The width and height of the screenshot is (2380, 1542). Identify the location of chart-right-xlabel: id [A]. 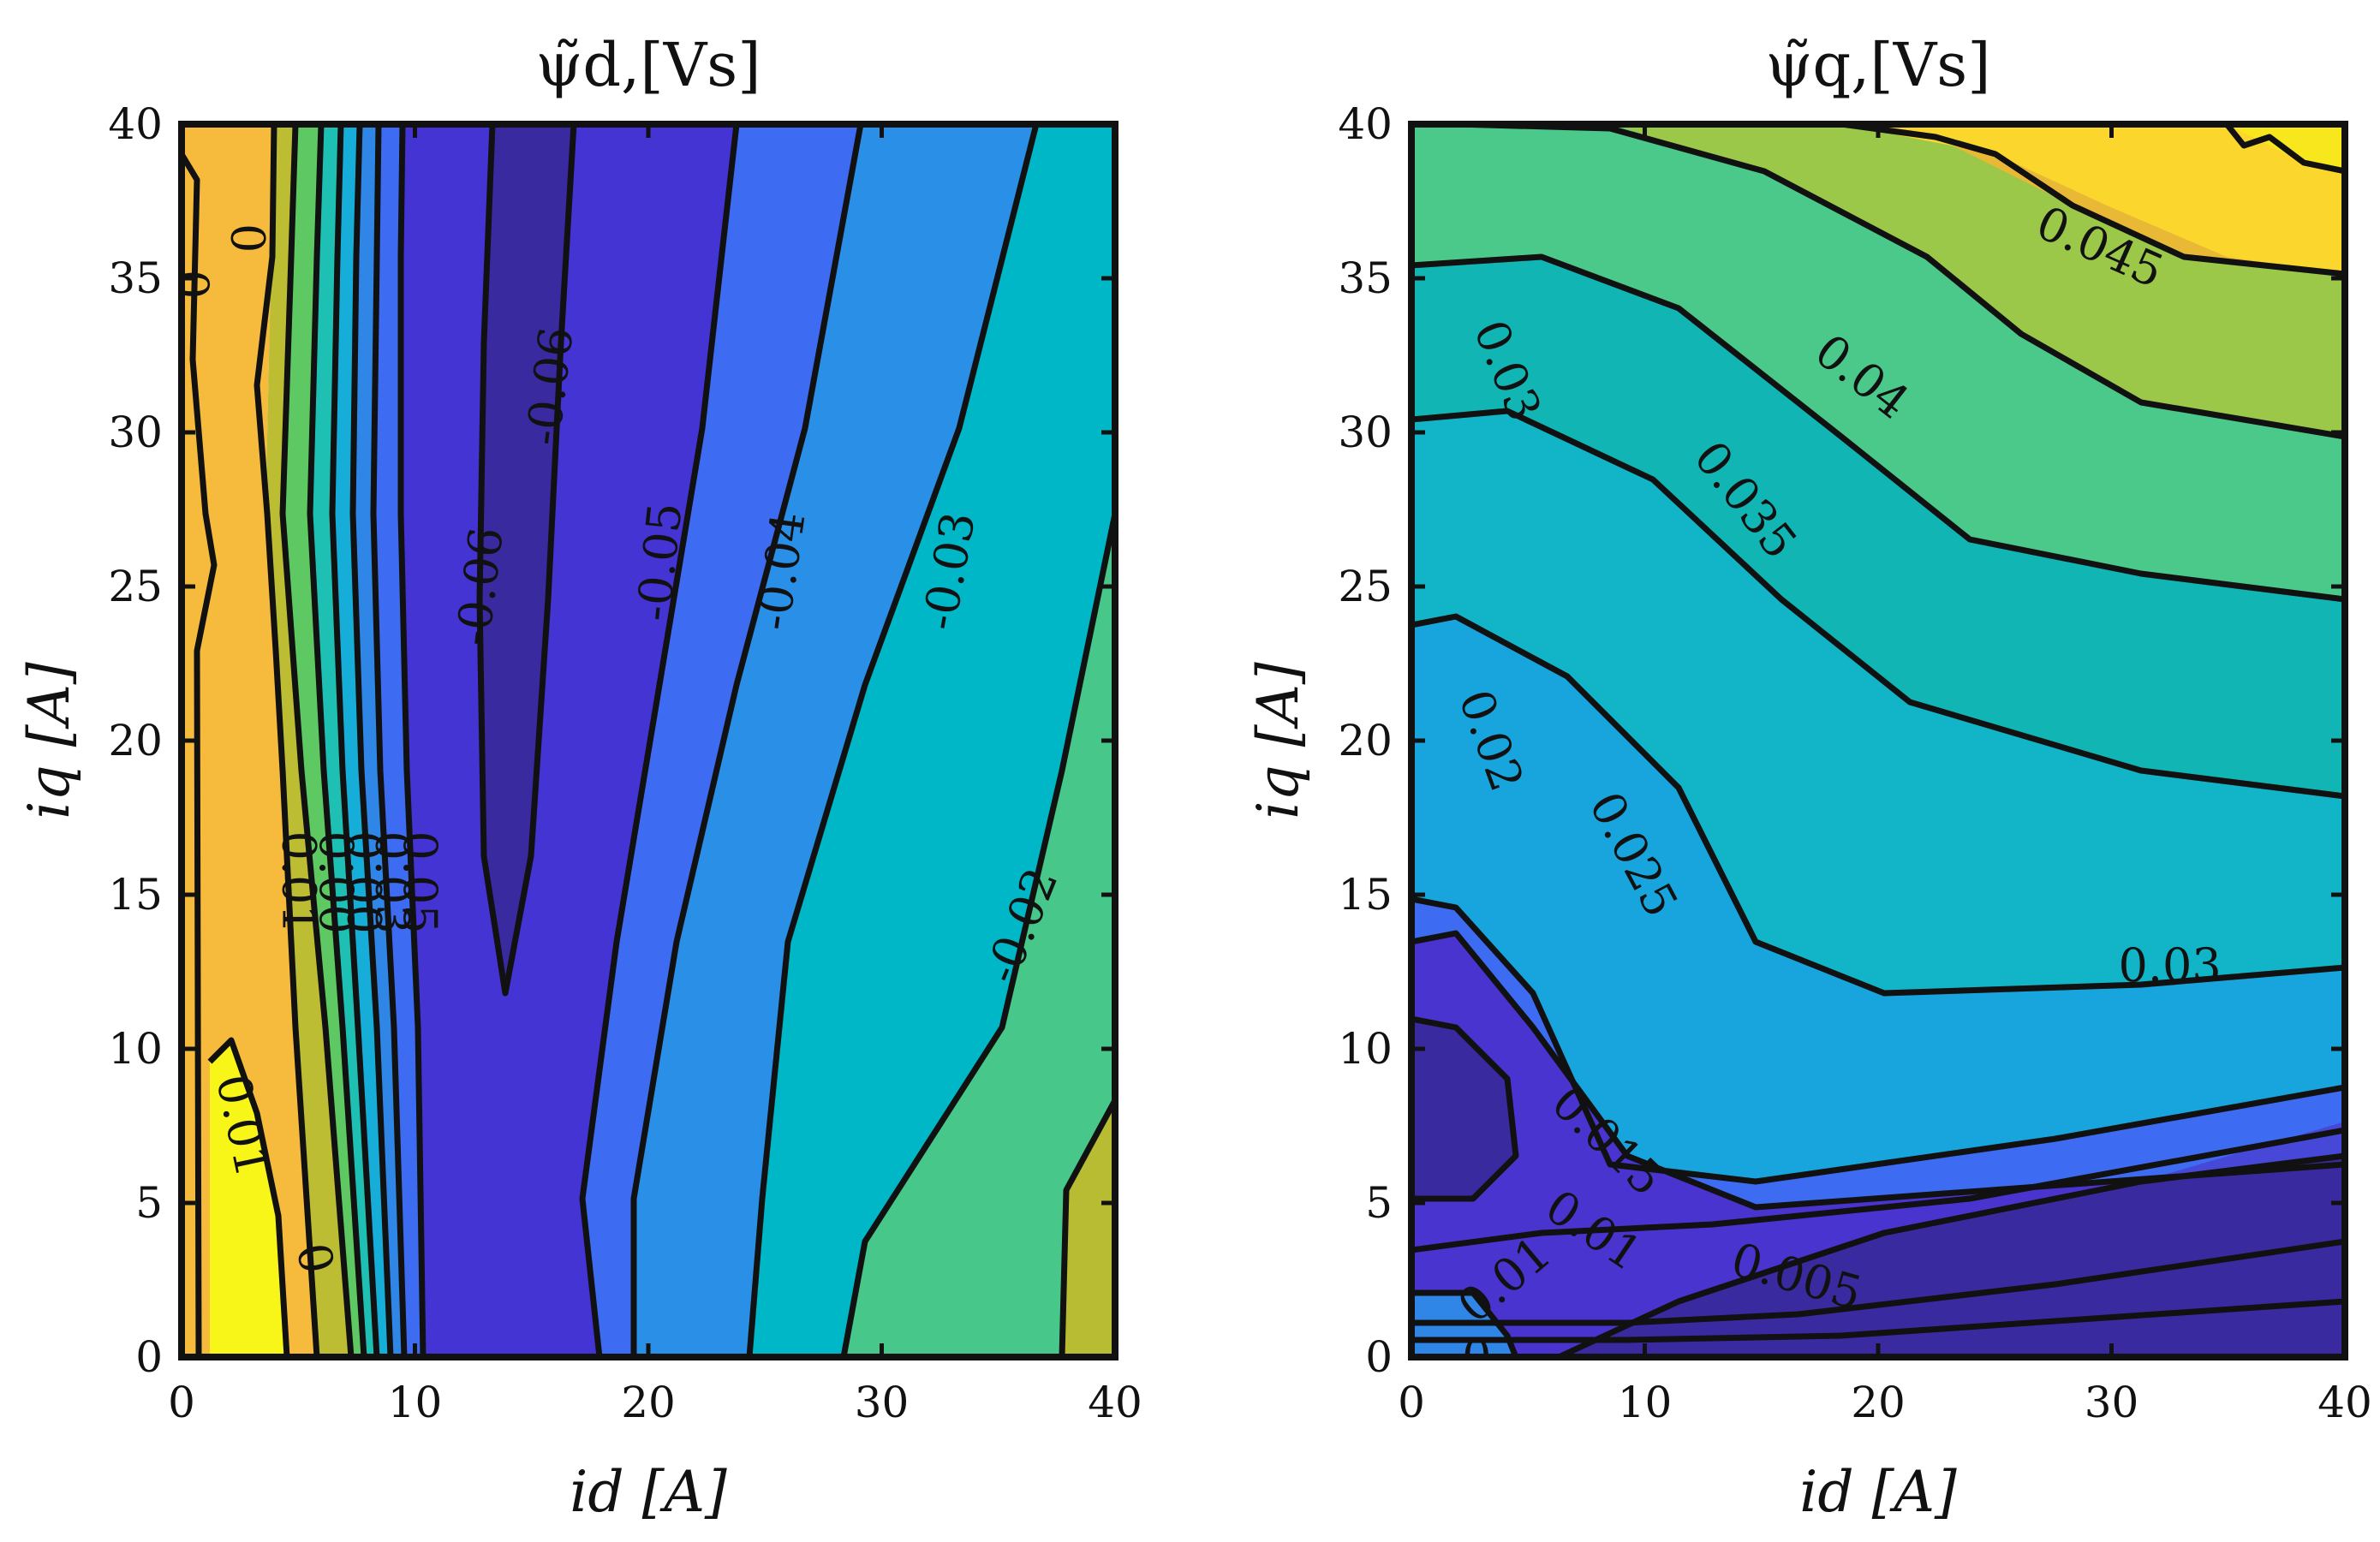
(1878, 1492).